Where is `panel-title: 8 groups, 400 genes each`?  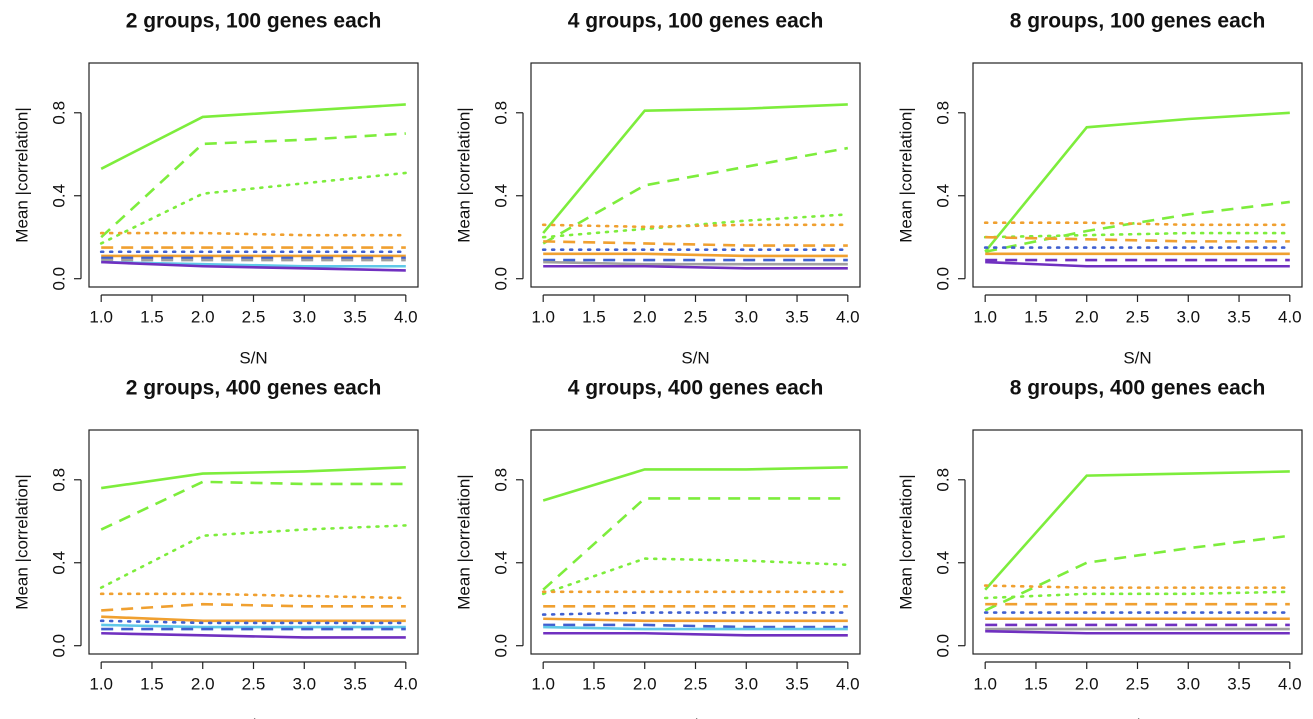 panel-title: 8 groups, 400 genes each is located at coordinates (1138, 388).